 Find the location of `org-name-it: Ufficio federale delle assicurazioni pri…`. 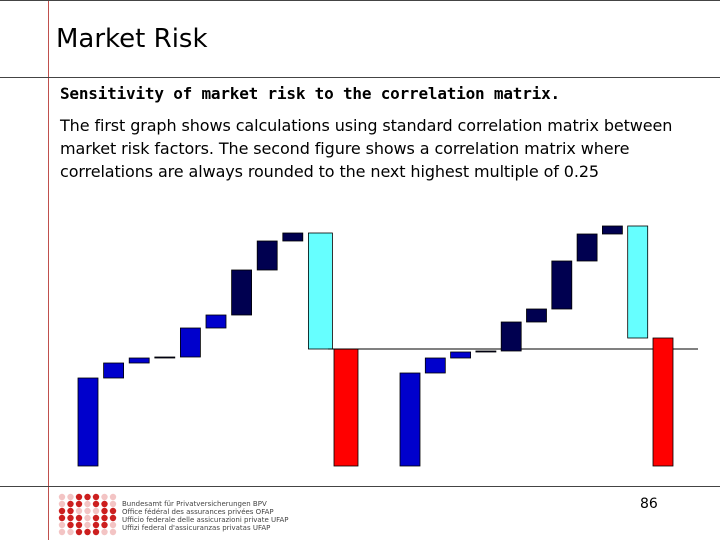

org-name-it: Ufficio federale delle assicurazioni pri… is located at coordinates (205, 520).